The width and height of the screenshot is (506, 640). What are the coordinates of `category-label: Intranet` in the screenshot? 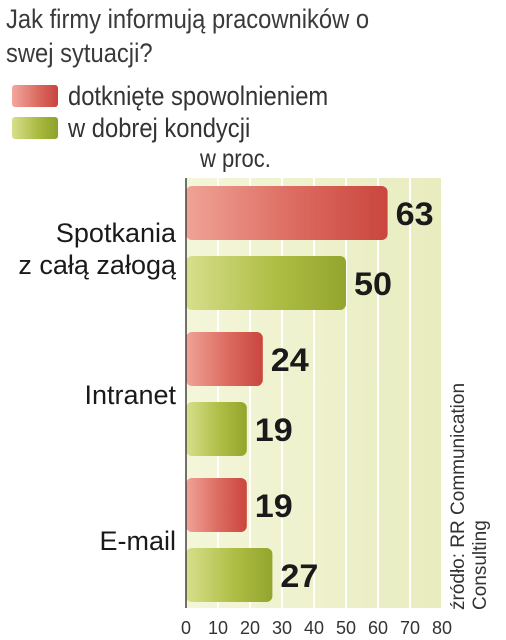 It's located at (130, 395).